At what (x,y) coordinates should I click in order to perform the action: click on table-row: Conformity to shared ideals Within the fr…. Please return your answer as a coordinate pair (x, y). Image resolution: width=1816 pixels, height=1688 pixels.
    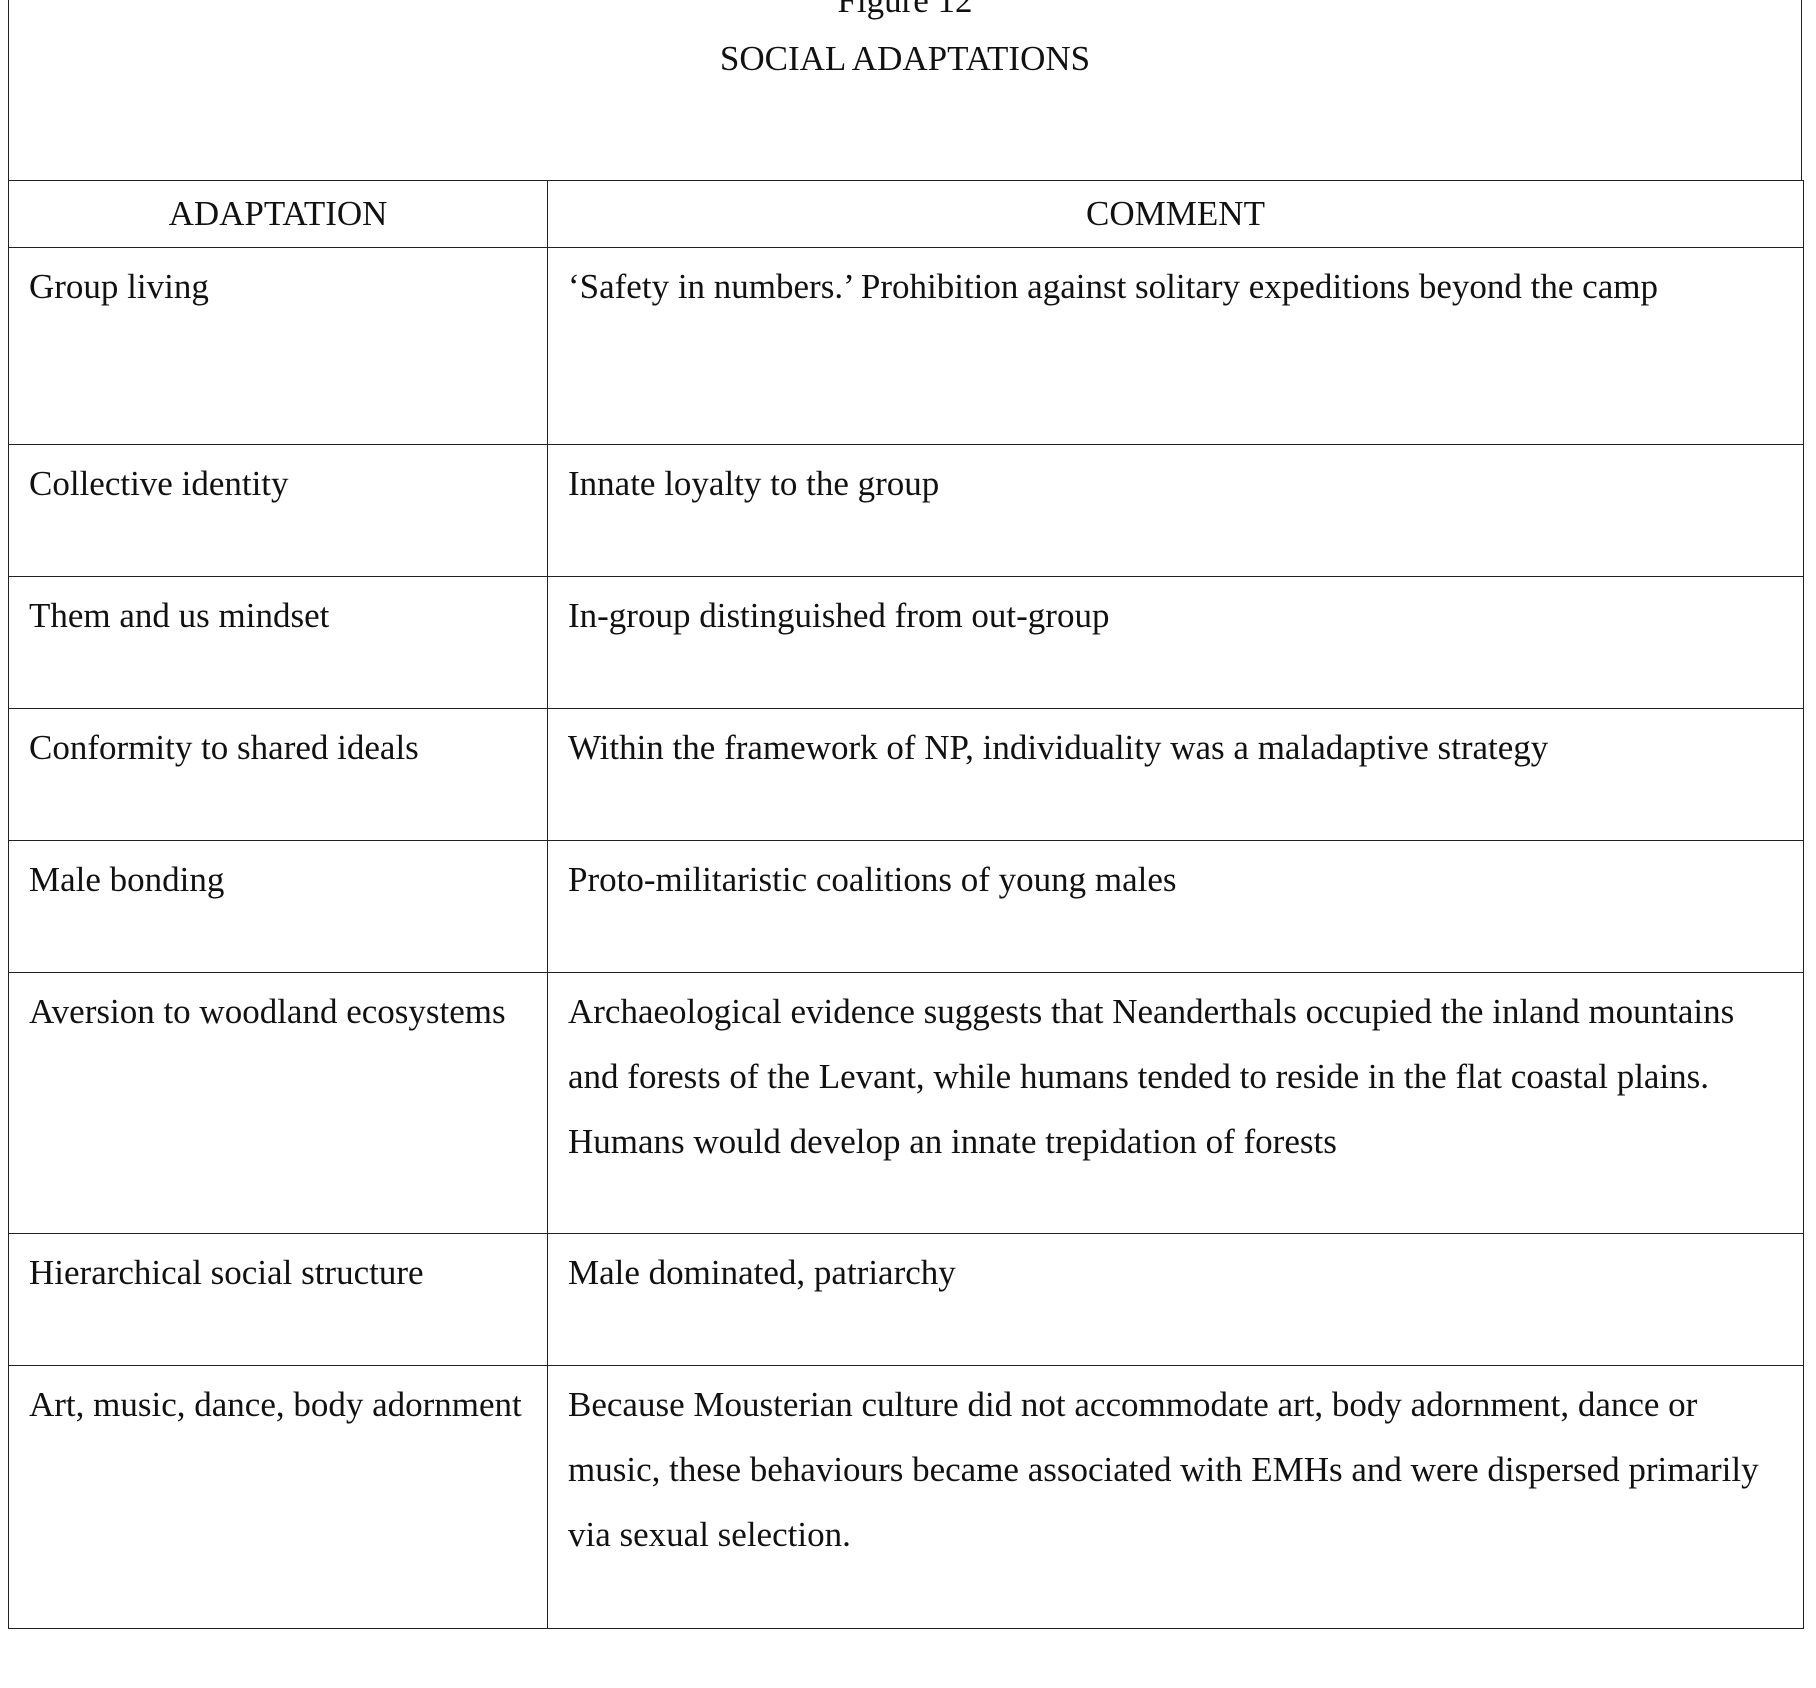
    Looking at the image, I should click on (906, 774).